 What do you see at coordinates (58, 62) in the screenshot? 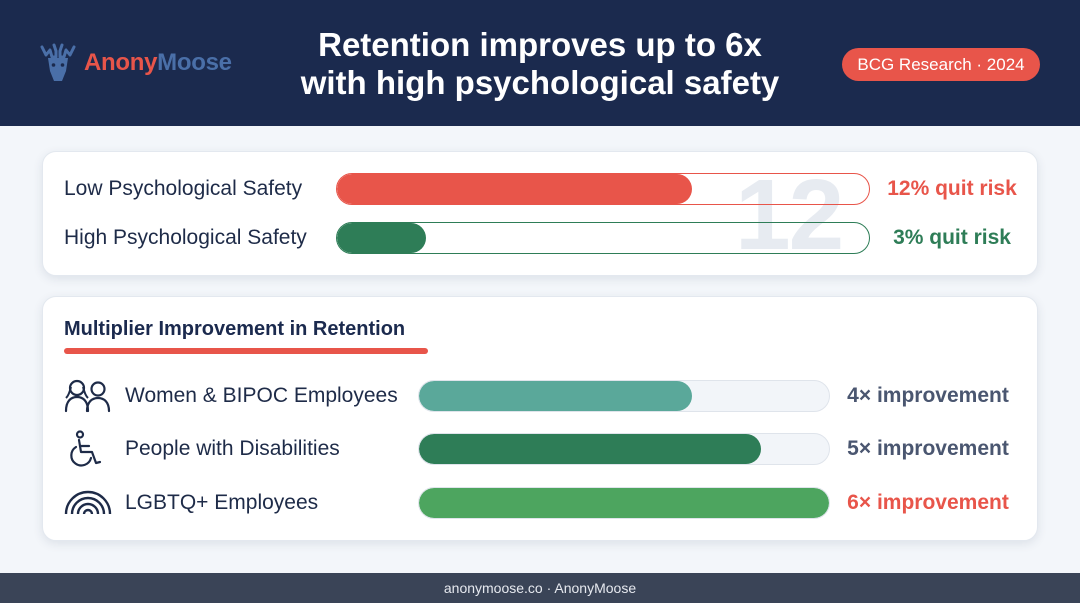
I see `moose-icon` at bounding box center [58, 62].